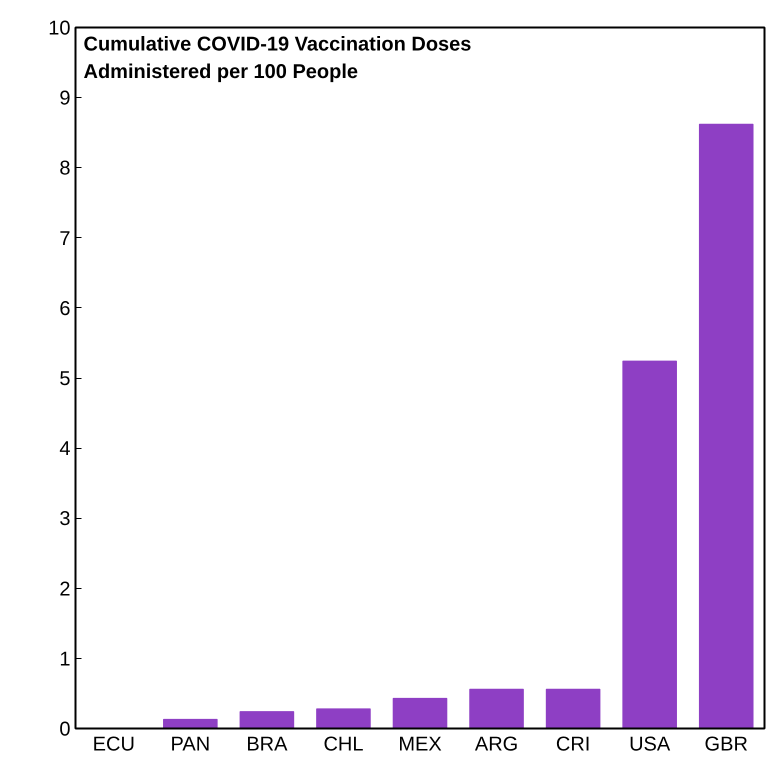  Describe the element at coordinates (278, 58) in the screenshot. I see `text: Cumulative COVID-19 Vaccination Doses Administered per 100 People` at that location.